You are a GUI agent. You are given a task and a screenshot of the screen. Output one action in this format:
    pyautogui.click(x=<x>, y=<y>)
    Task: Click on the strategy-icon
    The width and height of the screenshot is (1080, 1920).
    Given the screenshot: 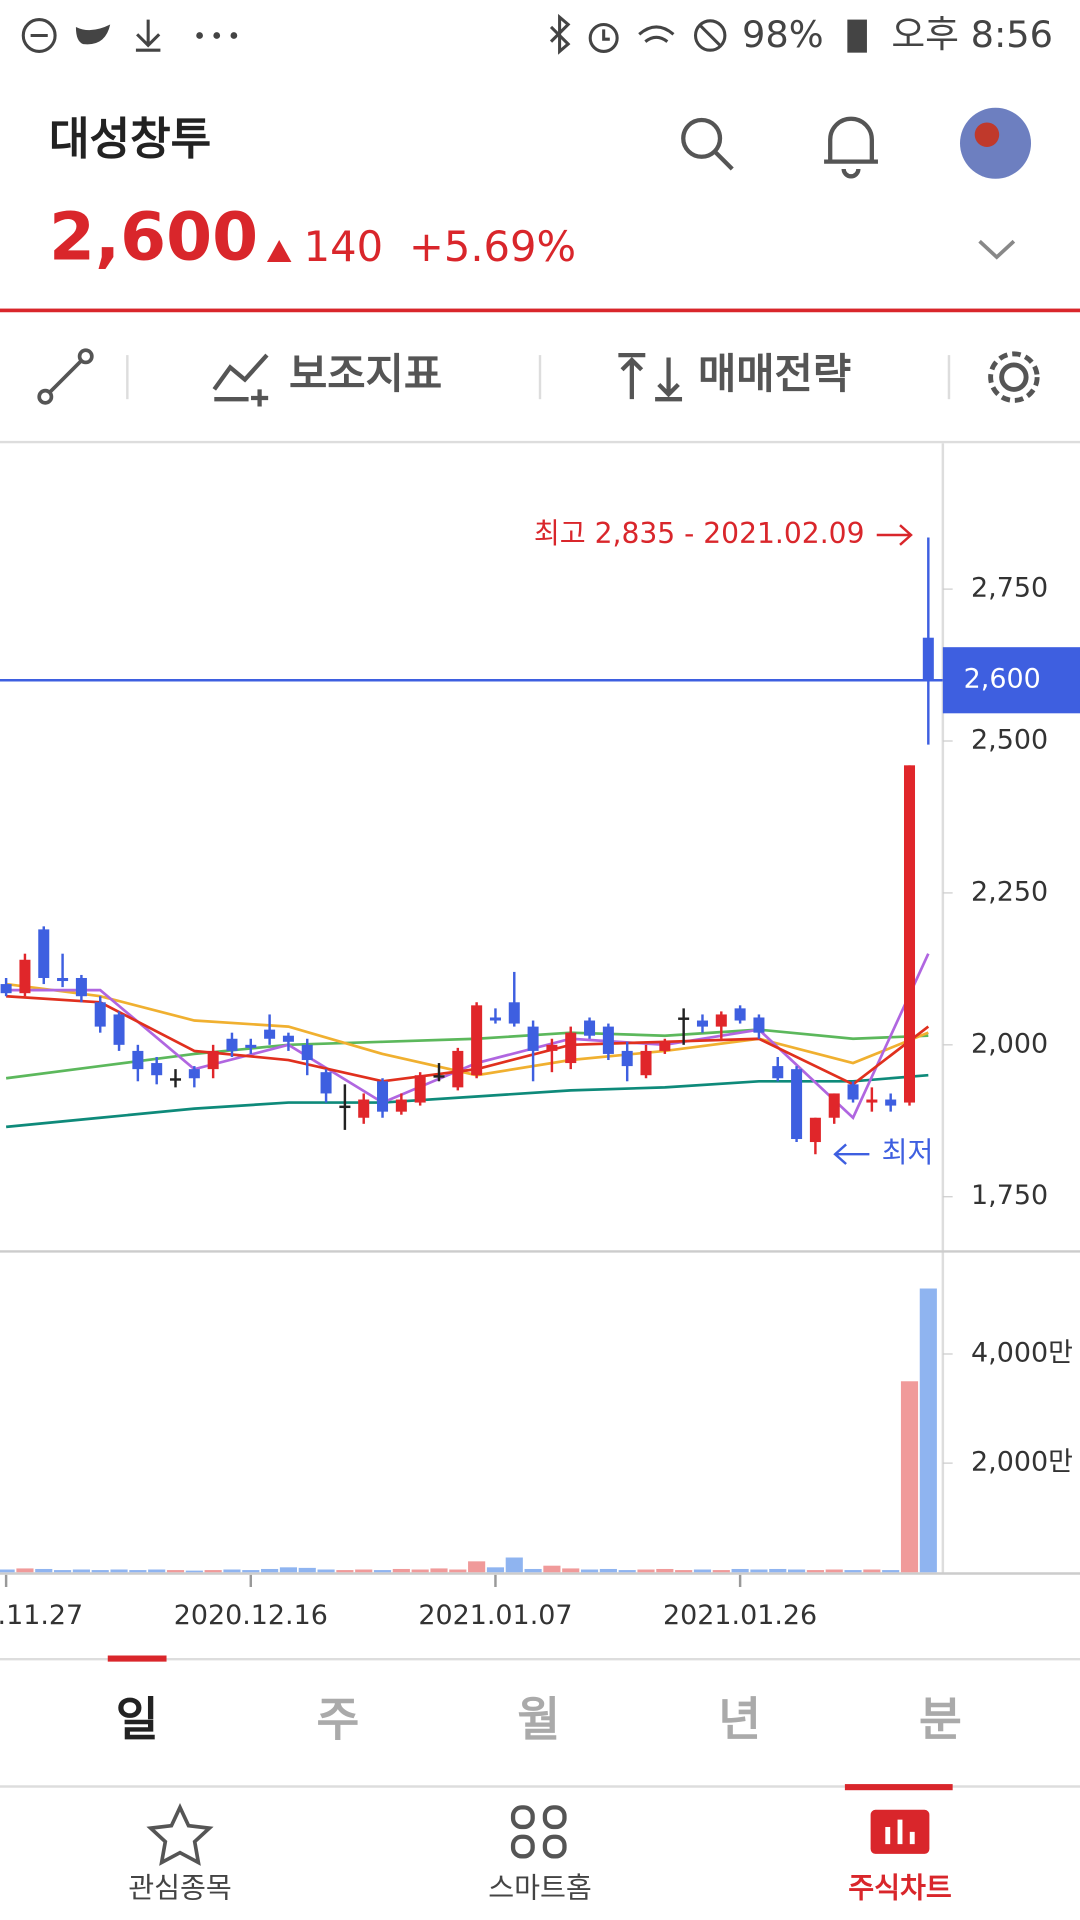 What is the action you would take?
    pyautogui.click(x=650, y=377)
    